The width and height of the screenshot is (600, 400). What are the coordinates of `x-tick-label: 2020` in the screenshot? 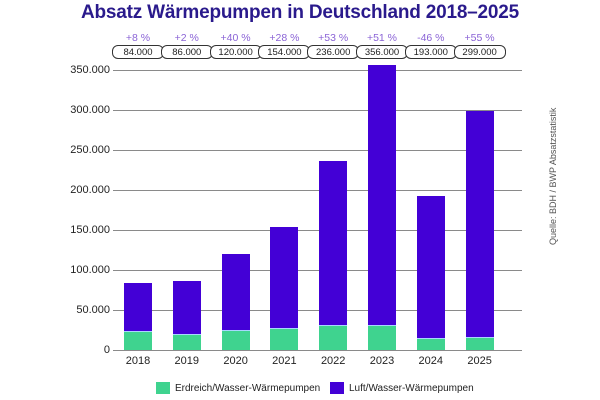 It's located at (235, 361).